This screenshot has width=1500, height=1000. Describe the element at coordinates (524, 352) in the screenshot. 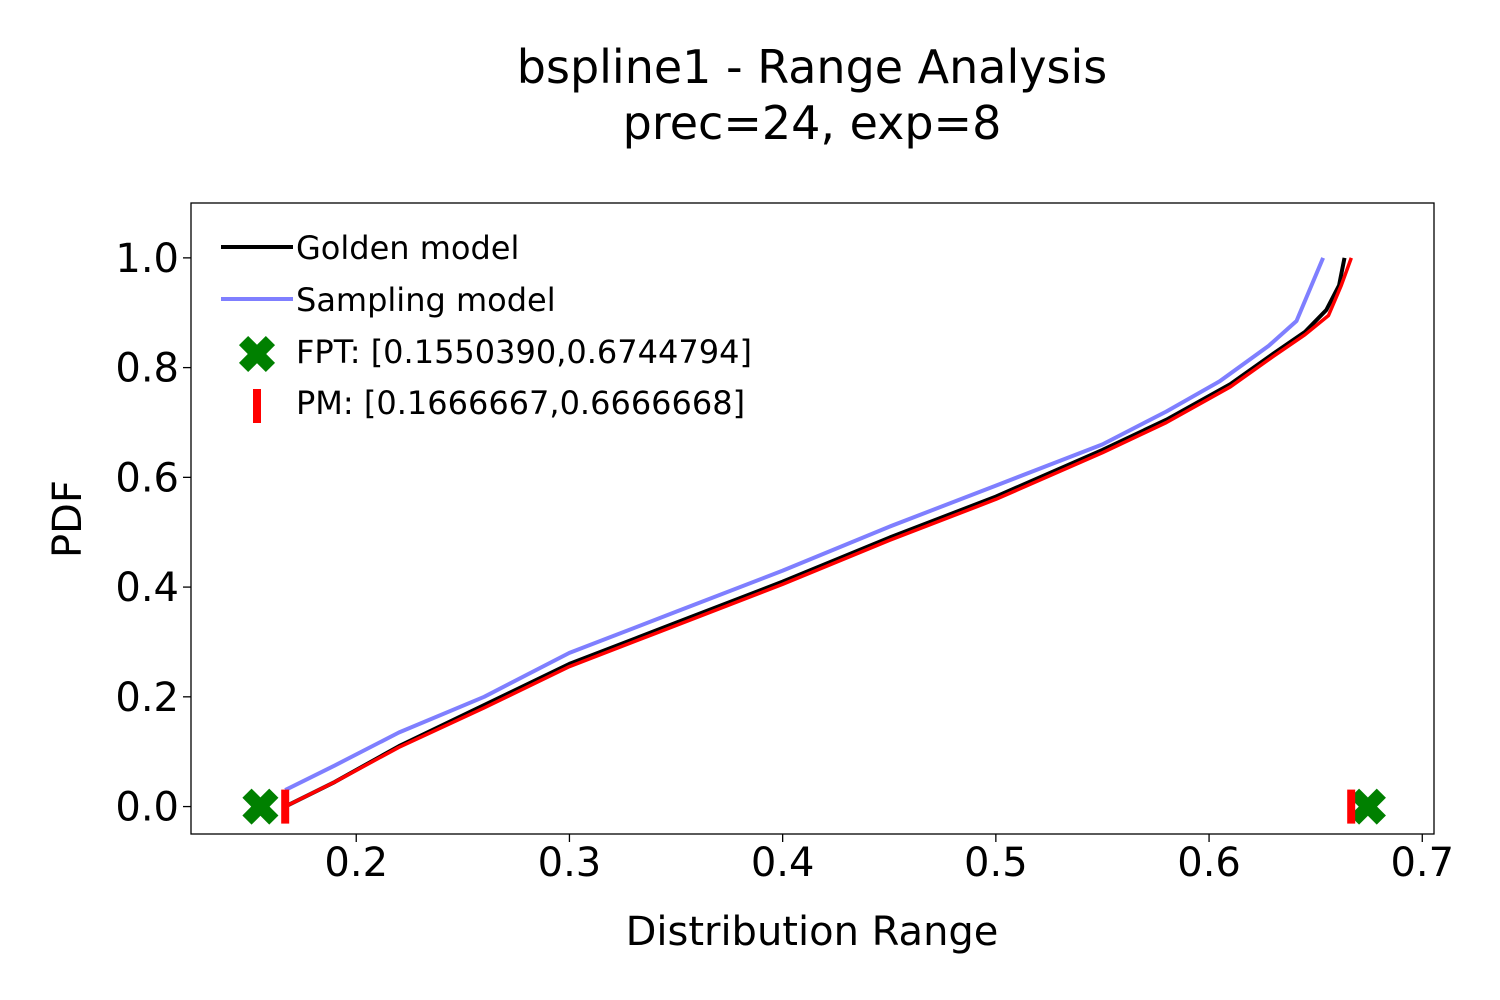

I see `legend-label-fpt: FPT: [0.1550390,0.6744794]` at that location.